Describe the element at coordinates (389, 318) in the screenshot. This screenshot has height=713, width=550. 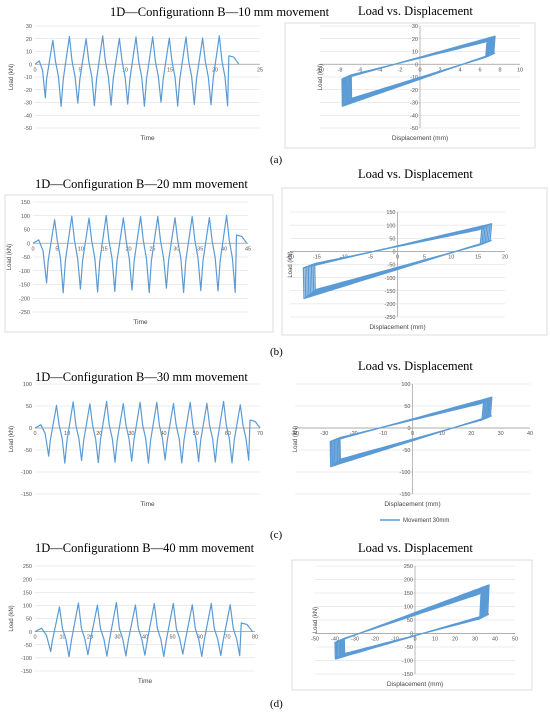
I see `y-tick-label: -250` at that location.